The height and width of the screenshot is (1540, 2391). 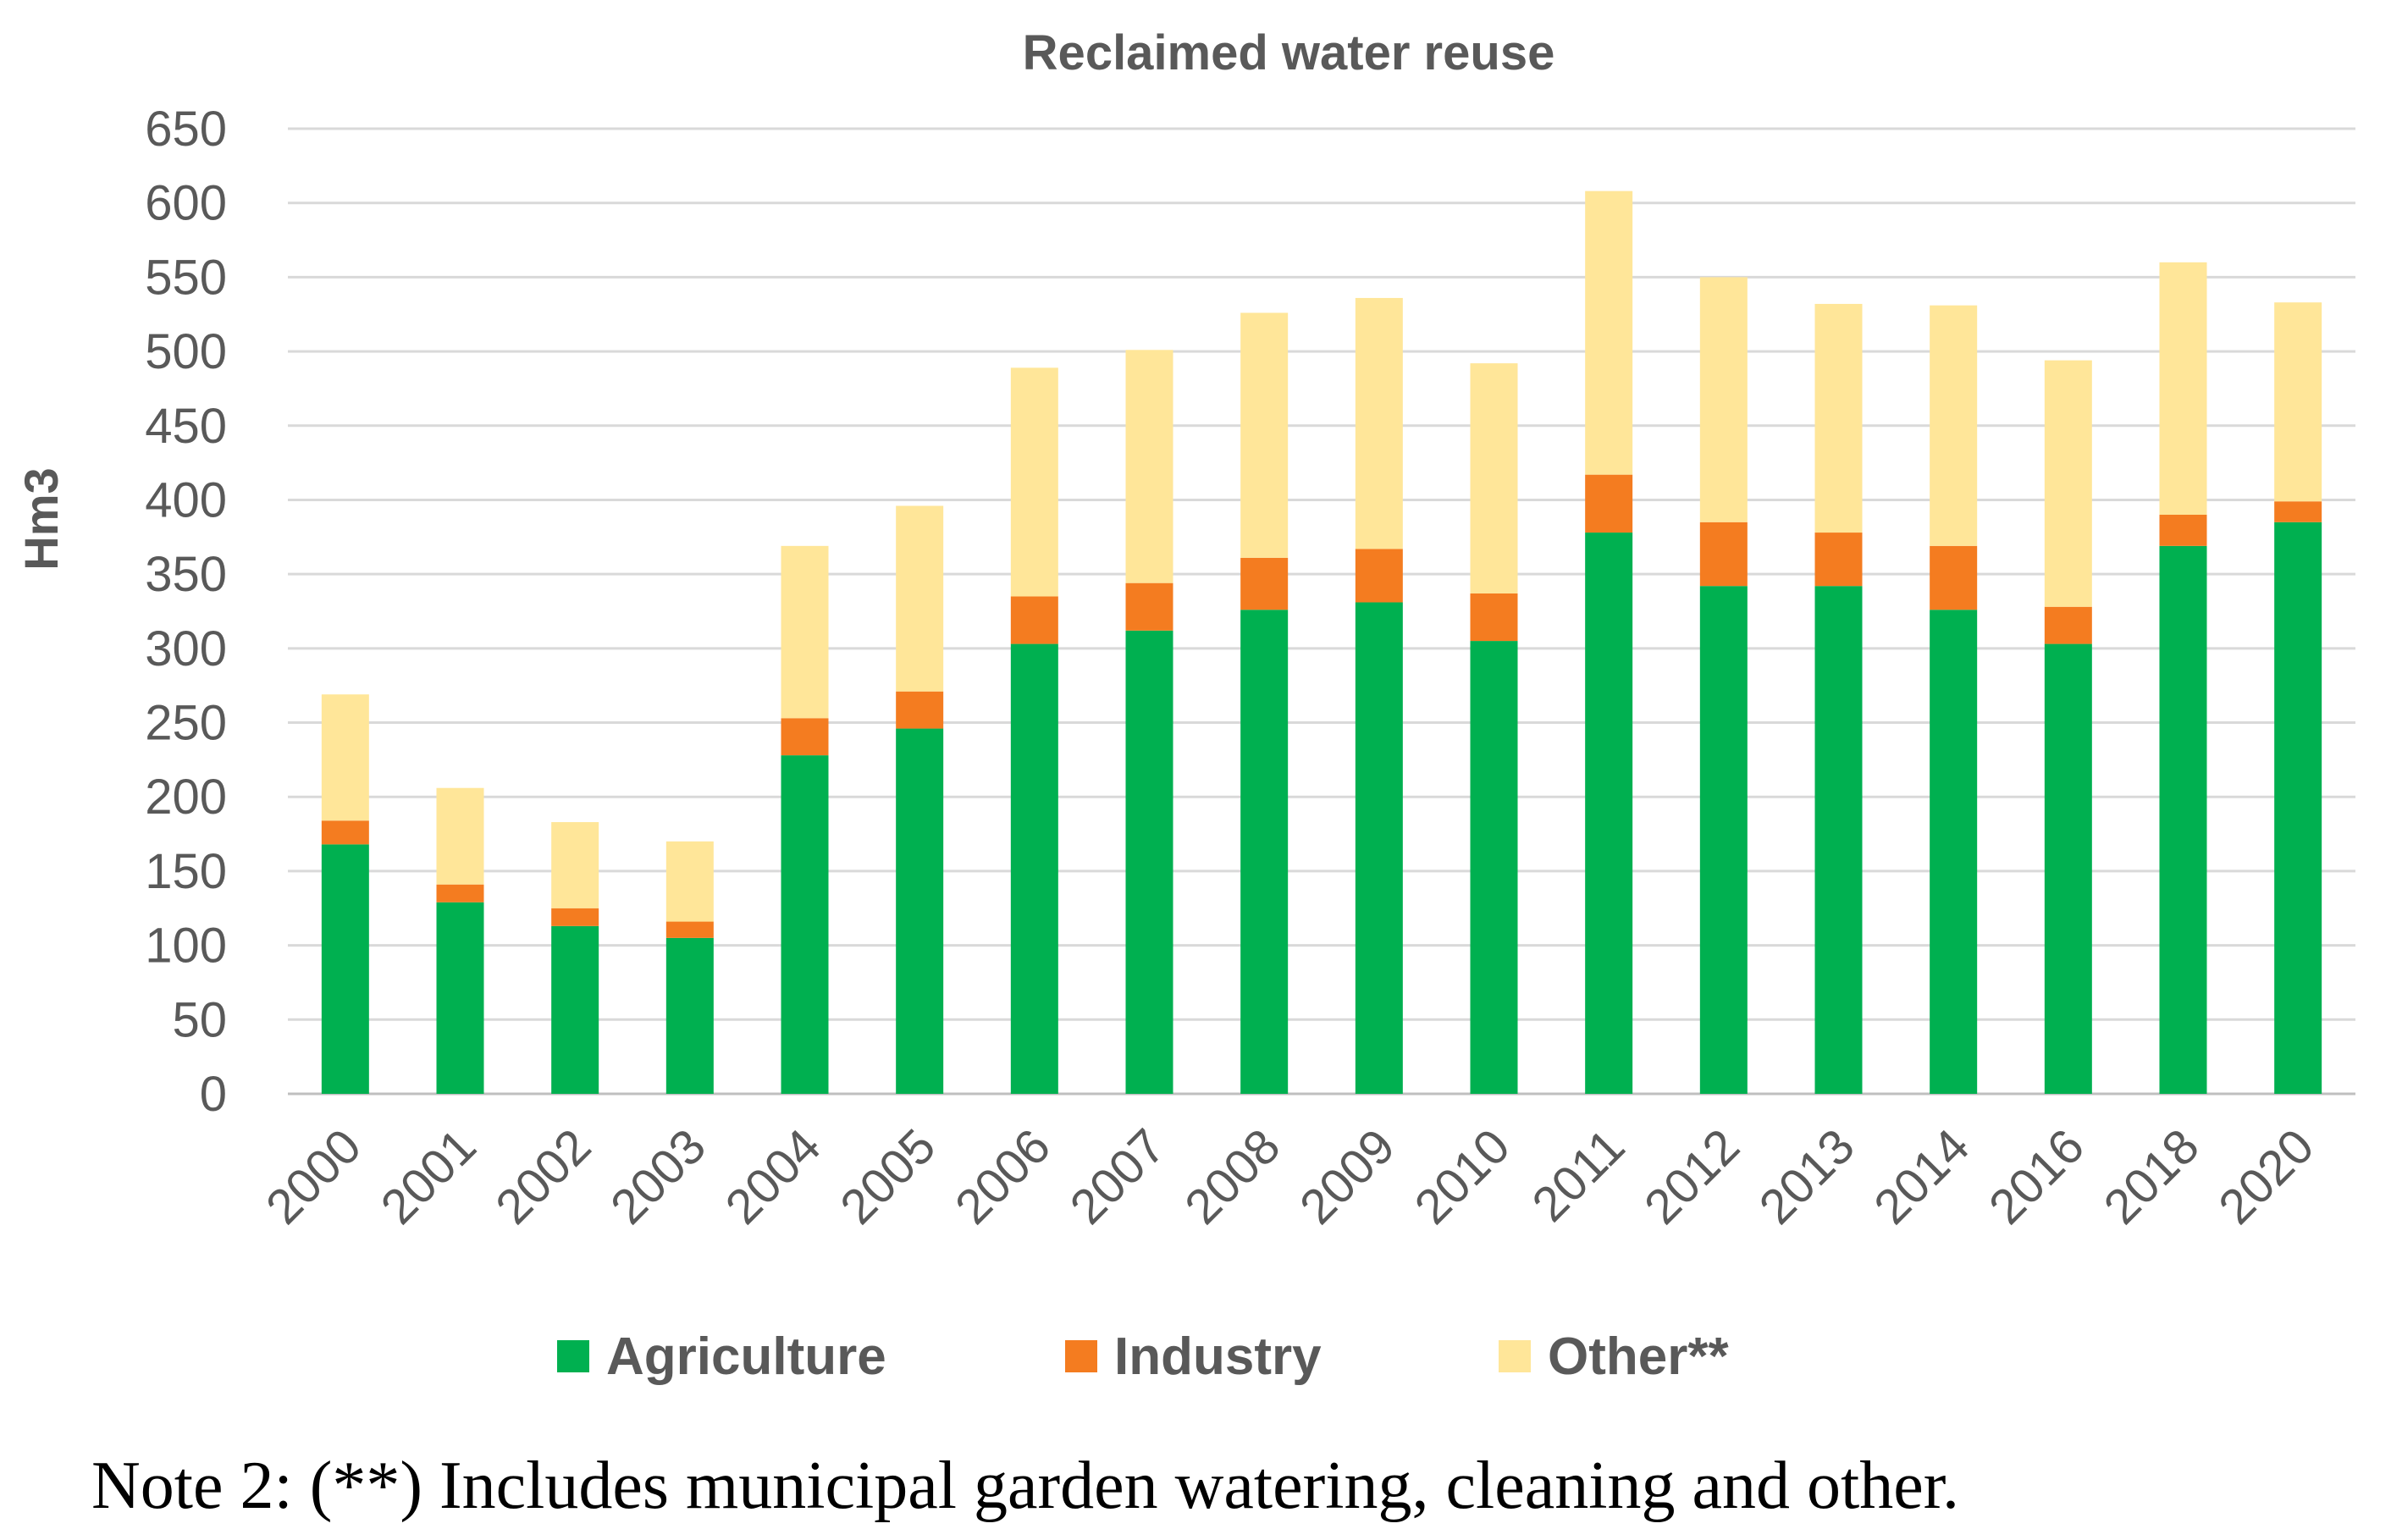 I want to click on bar-industry-2002, so click(x=575, y=917).